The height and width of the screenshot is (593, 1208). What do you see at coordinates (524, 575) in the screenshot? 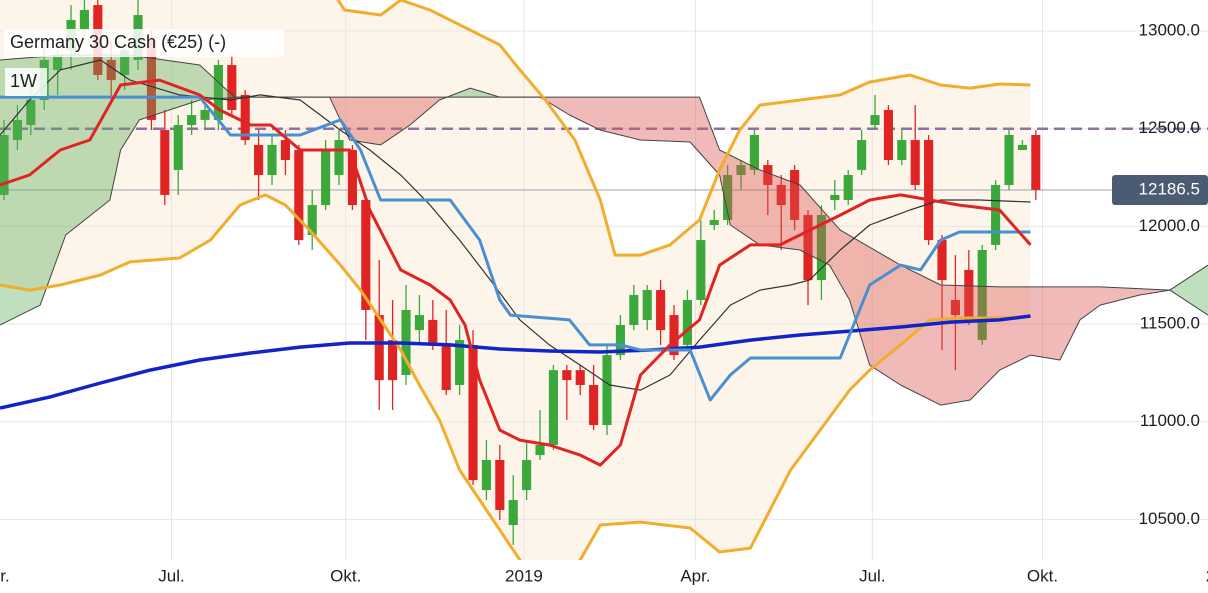
I see `x-tick-label: 2019` at bounding box center [524, 575].